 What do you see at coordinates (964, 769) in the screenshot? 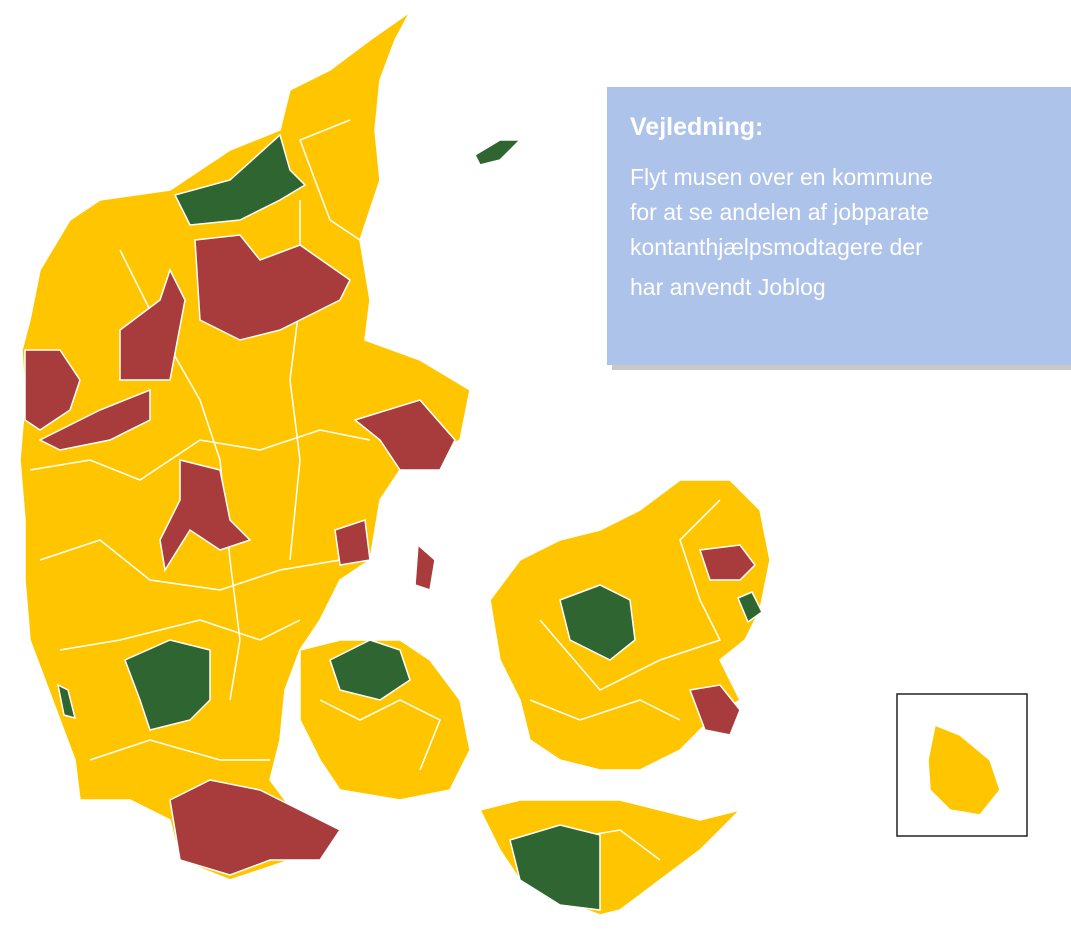
I see `region-bornholm` at bounding box center [964, 769].